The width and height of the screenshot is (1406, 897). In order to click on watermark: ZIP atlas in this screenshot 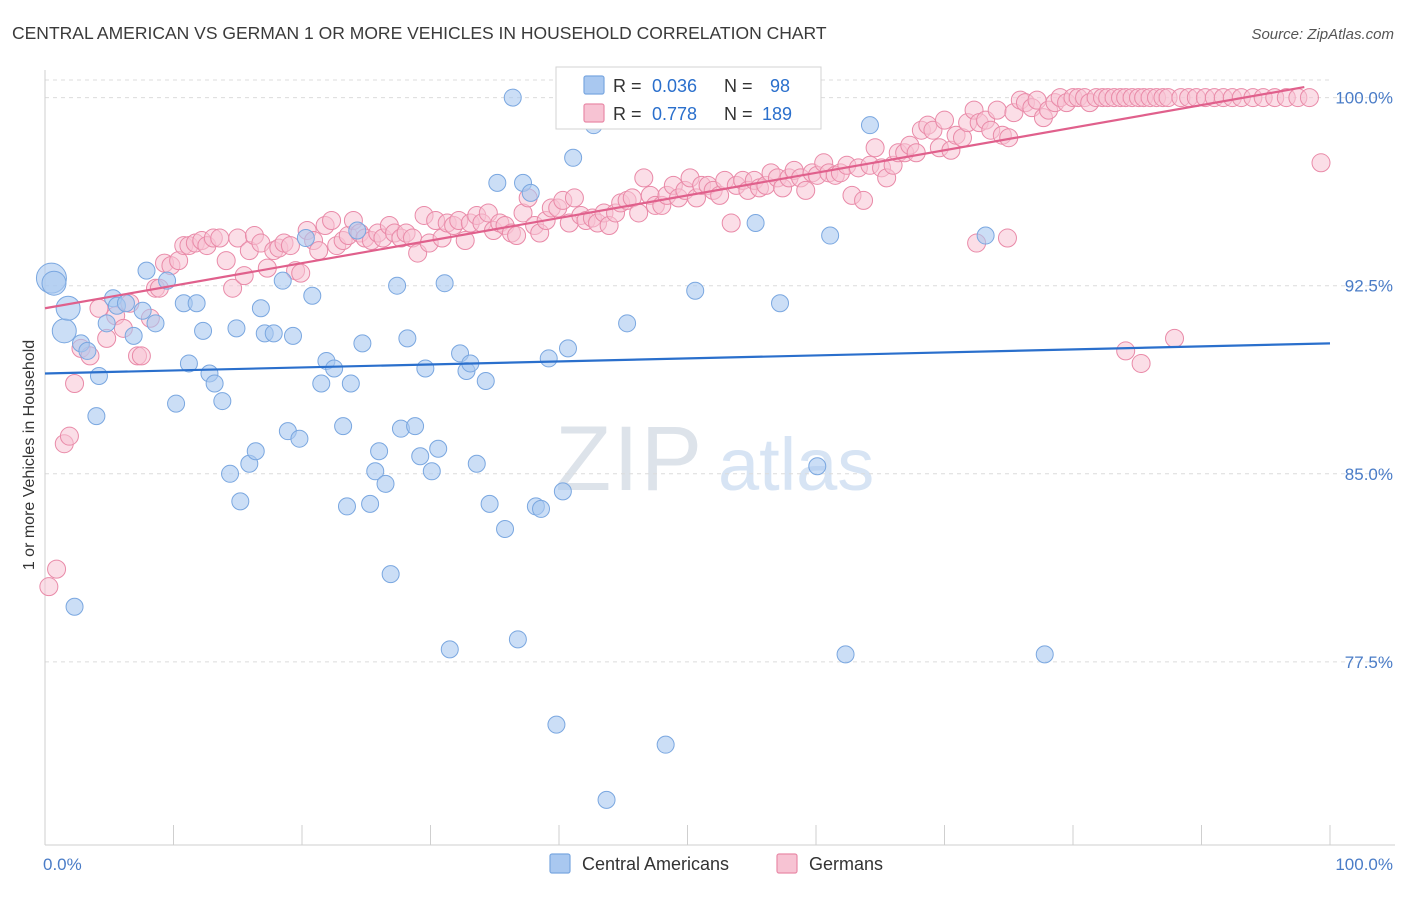, I will do `click(714, 459)`.